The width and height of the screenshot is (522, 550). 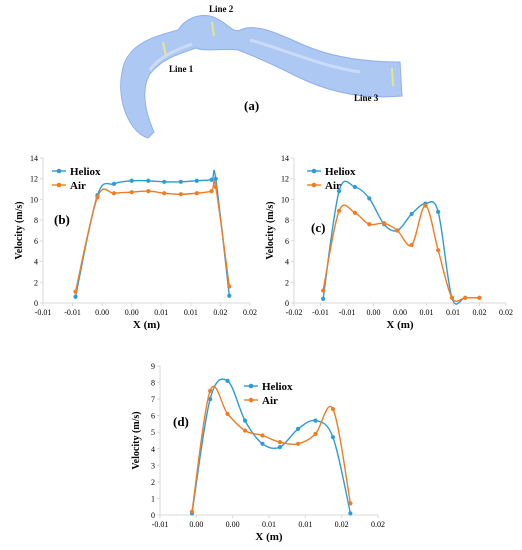 What do you see at coordinates (78, 186) in the screenshot?
I see `legend-label-air: Air` at bounding box center [78, 186].